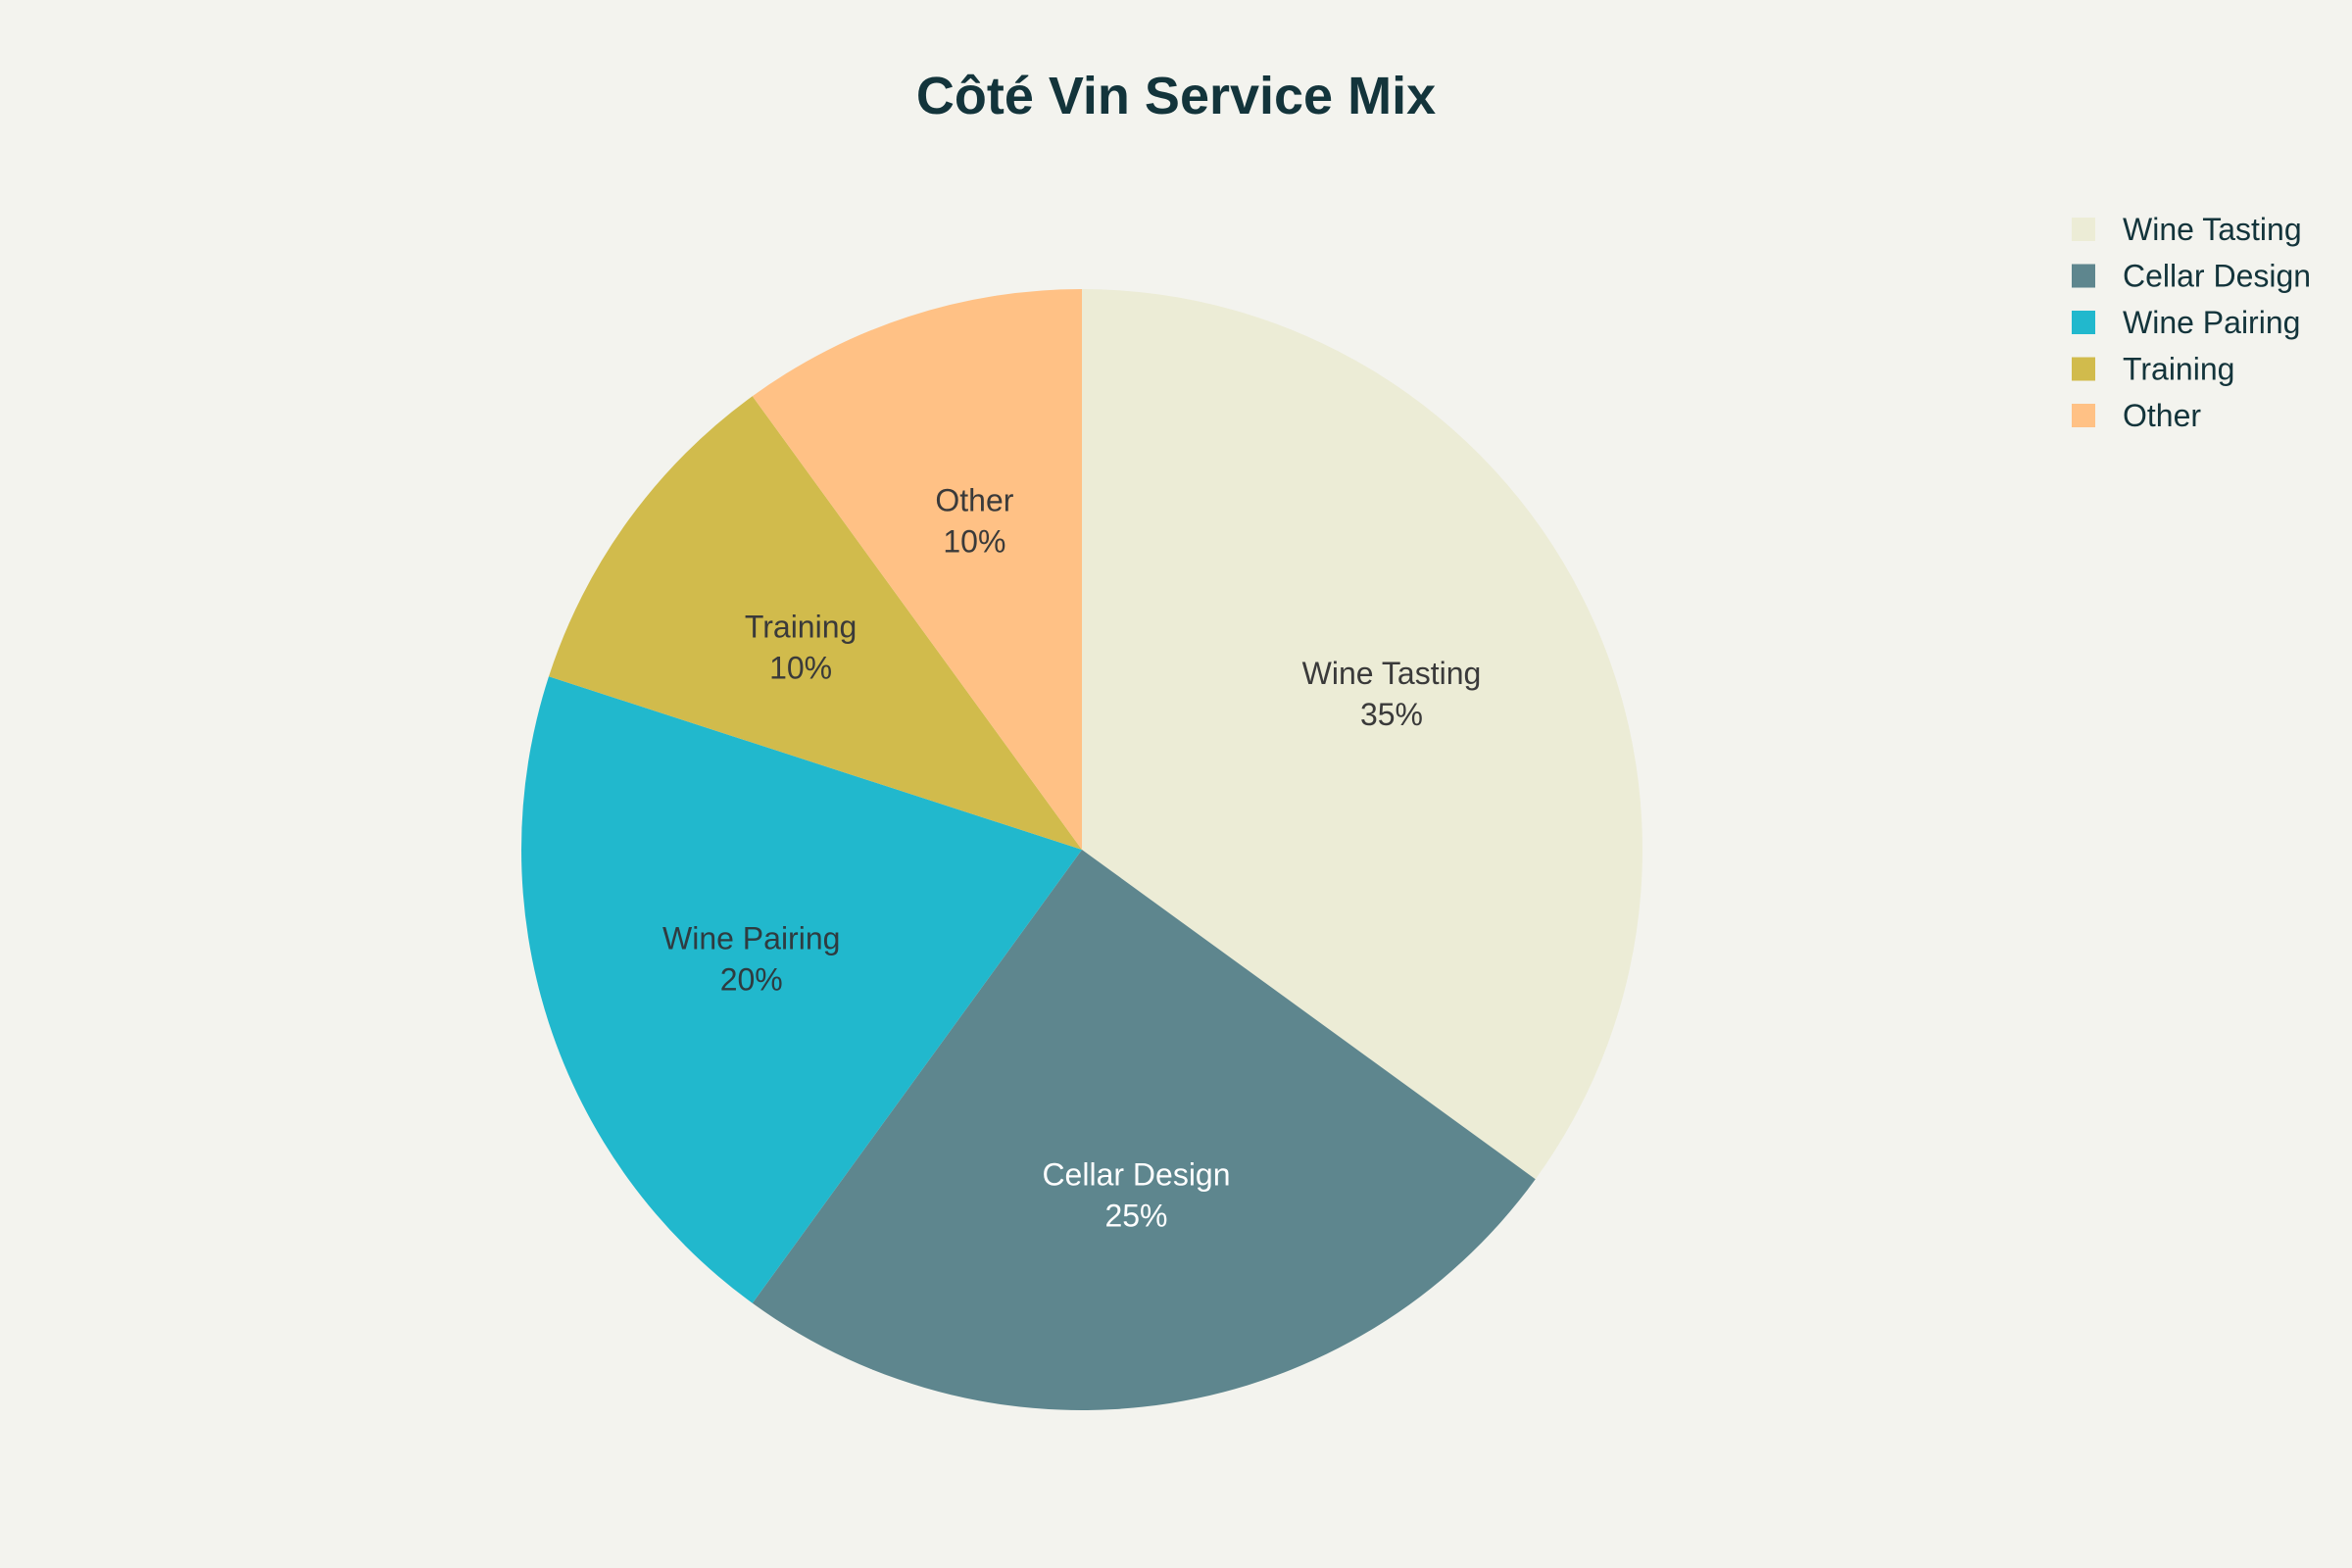 The width and height of the screenshot is (2352, 1568). I want to click on pie-slice-wine-tasting, so click(1362, 734).